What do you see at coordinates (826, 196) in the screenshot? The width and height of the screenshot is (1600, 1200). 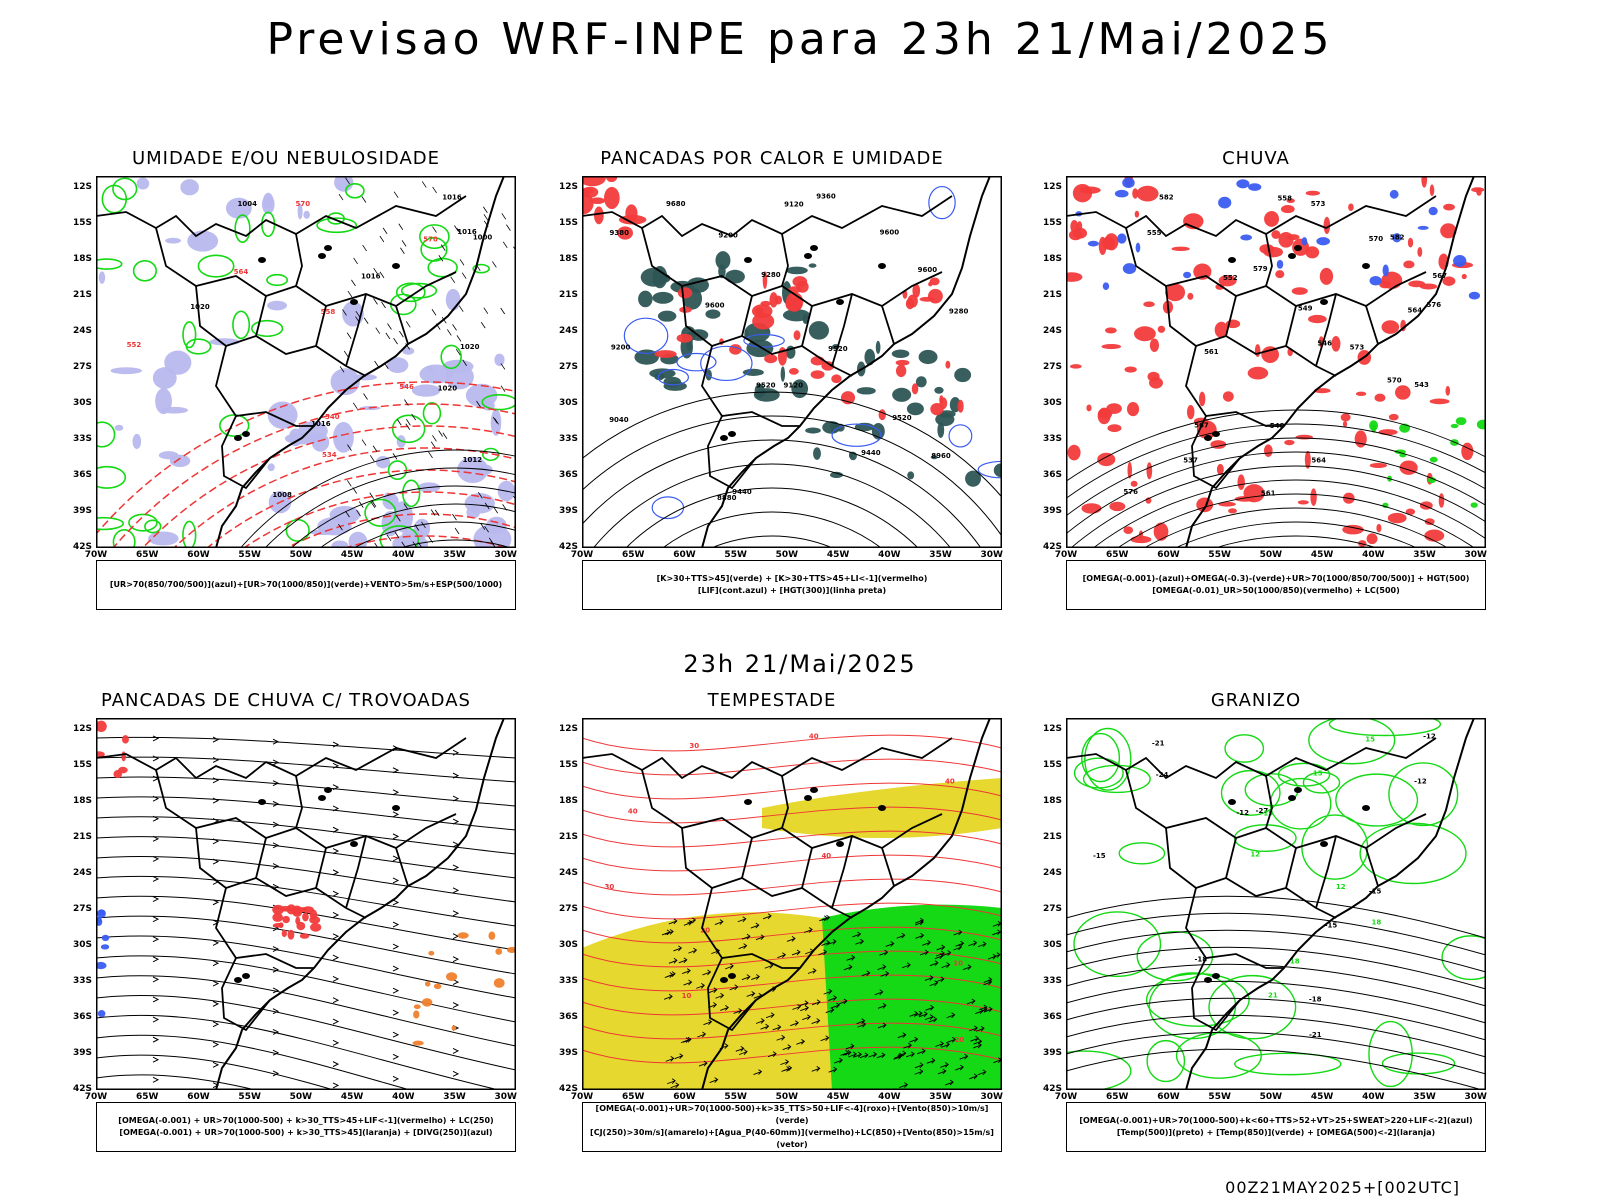 I see `contour-label: 9360` at bounding box center [826, 196].